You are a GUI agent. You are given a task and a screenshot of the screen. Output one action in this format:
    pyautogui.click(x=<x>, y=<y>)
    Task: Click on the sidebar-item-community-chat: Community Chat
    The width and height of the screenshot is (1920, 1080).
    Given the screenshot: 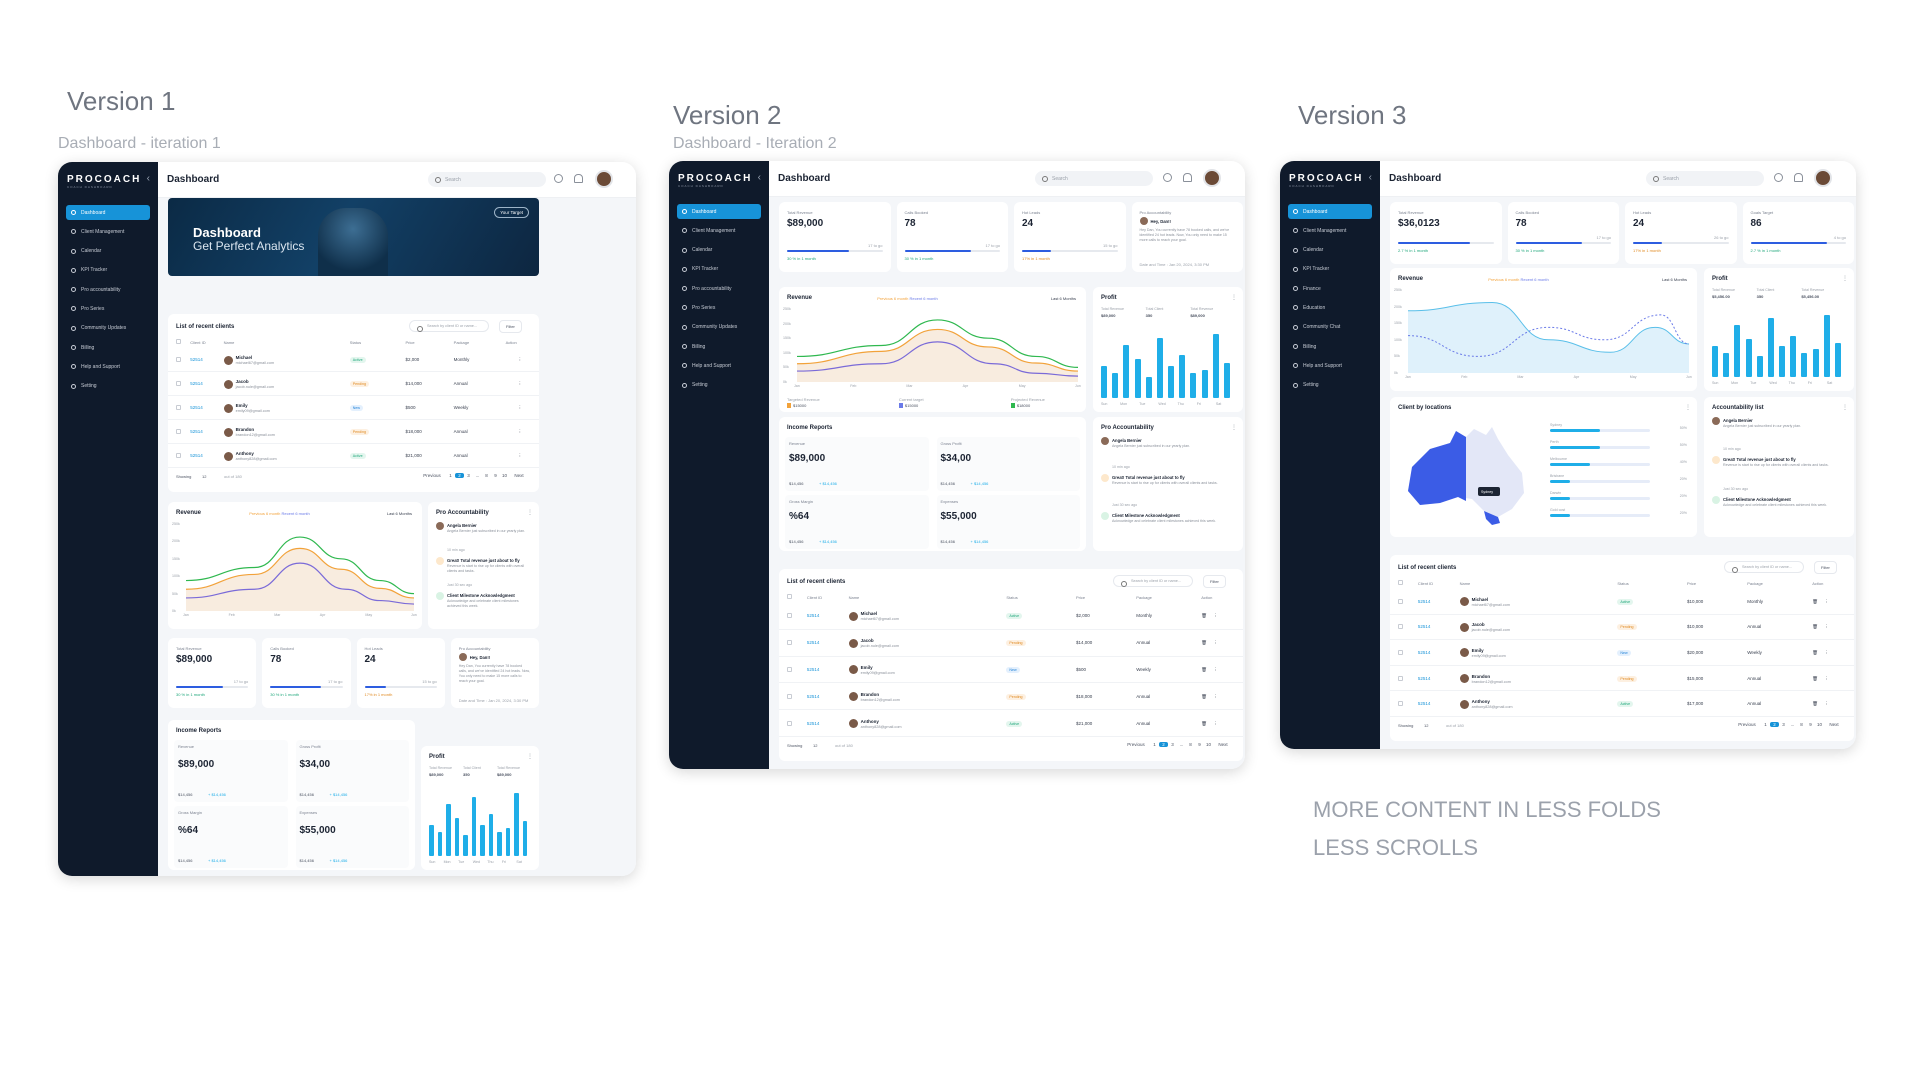 What is the action you would take?
    pyautogui.click(x=1330, y=327)
    